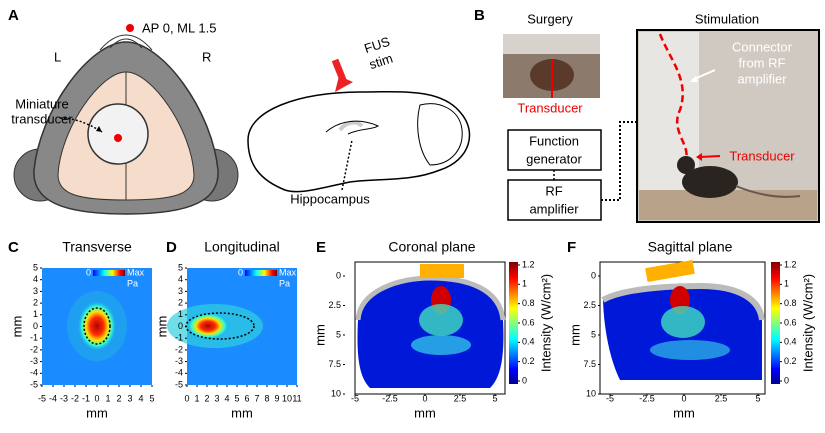 The image size is (825, 433). Describe the element at coordinates (256, 398) in the screenshot. I see `x-tick-label: 7` at that location.